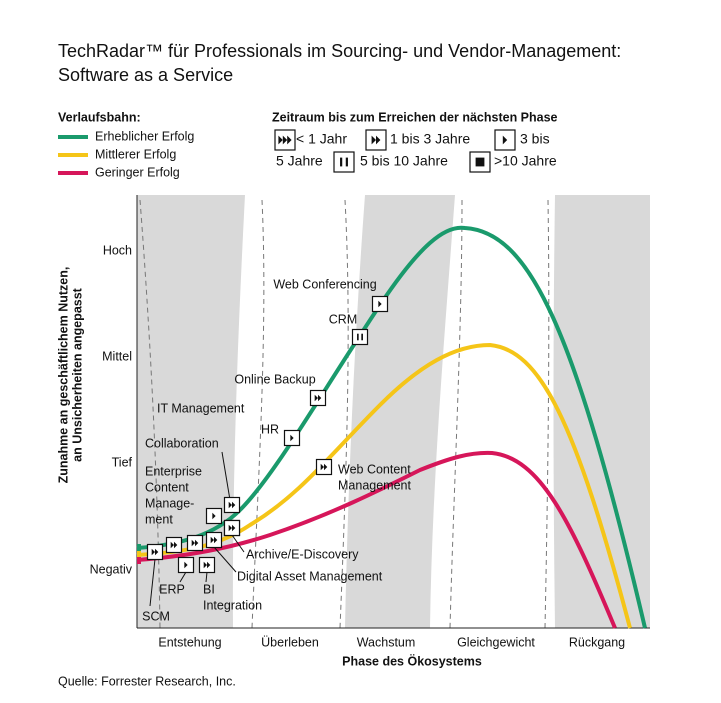 The height and width of the screenshot is (703, 721). Describe the element at coordinates (209, 589) in the screenshot. I see `technology-label: BI` at that location.